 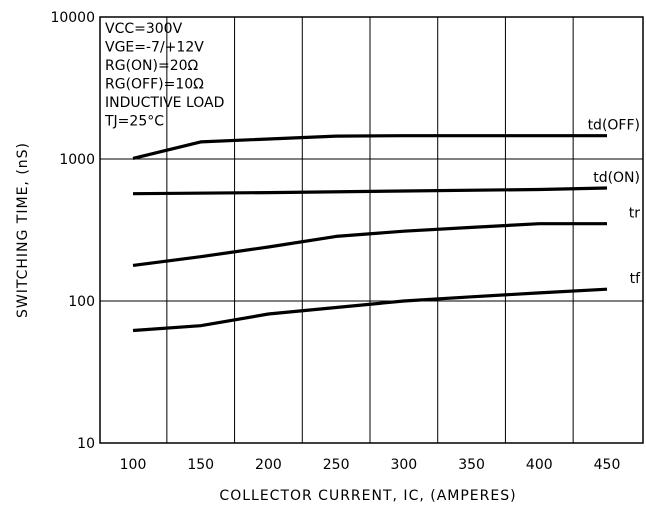 What do you see at coordinates (72, 18) in the screenshot?
I see `y-tick-label: 10000` at bounding box center [72, 18].